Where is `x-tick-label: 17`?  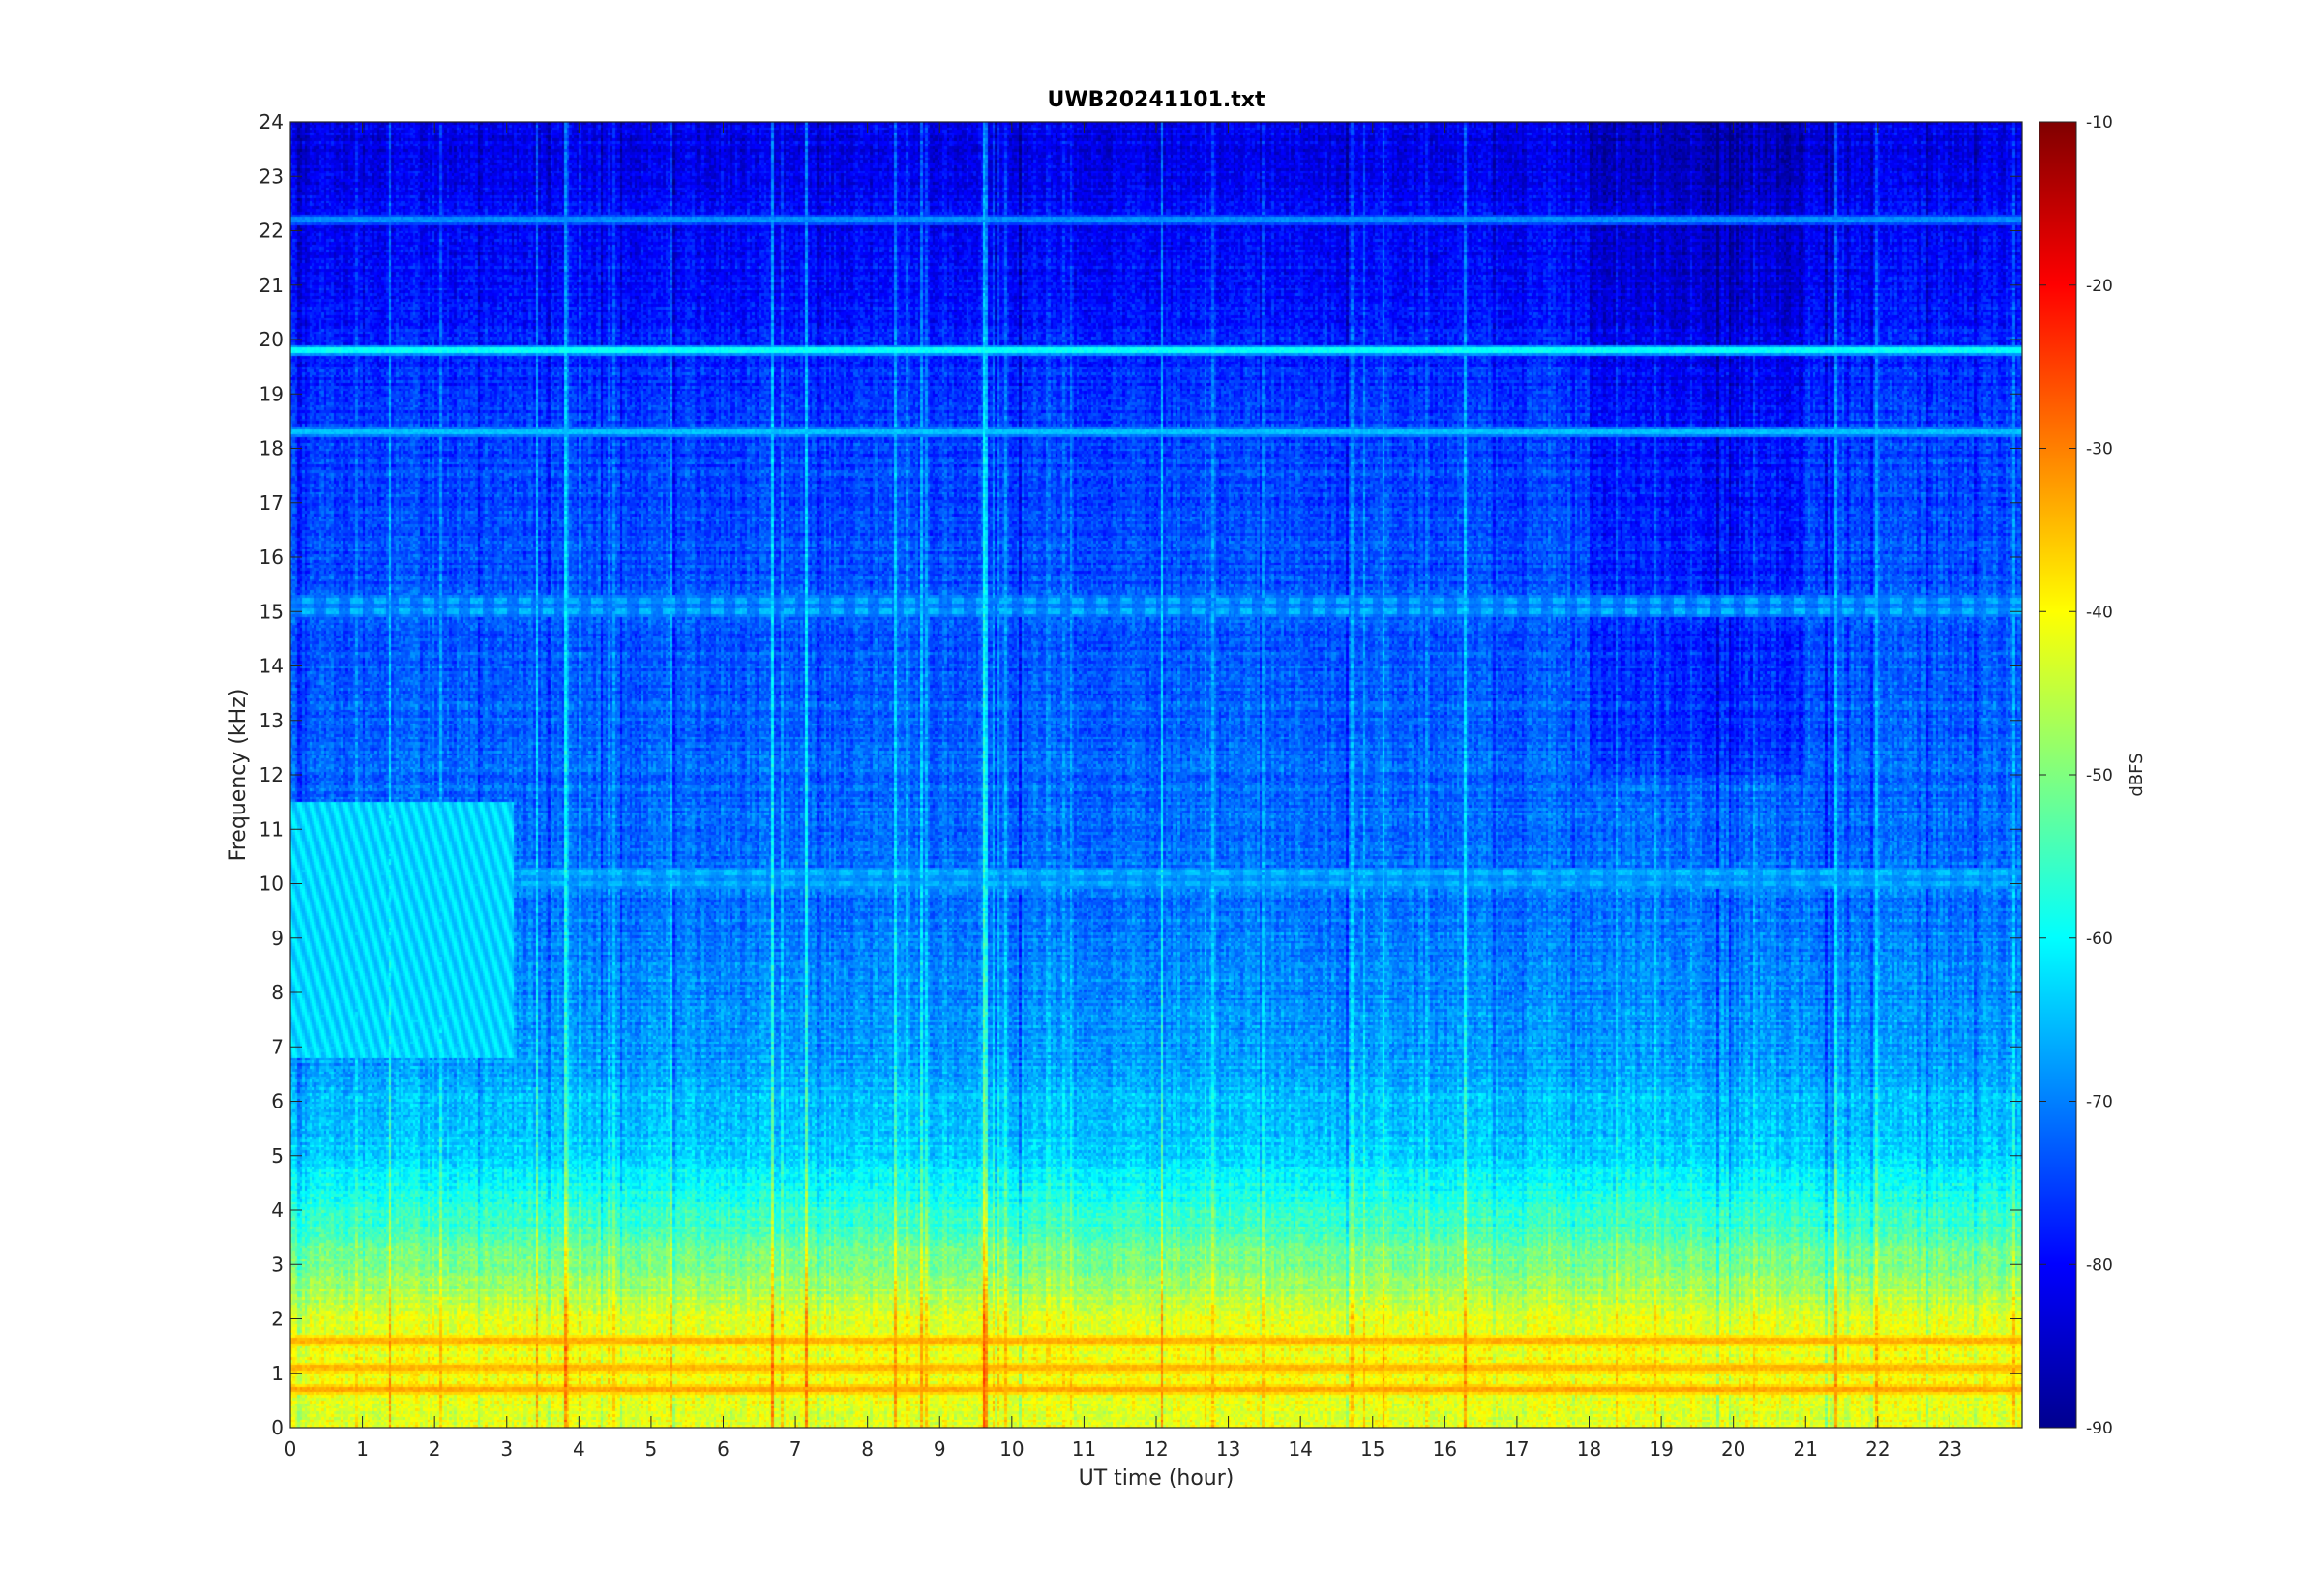 x-tick-label: 17 is located at coordinates (1516, 1449).